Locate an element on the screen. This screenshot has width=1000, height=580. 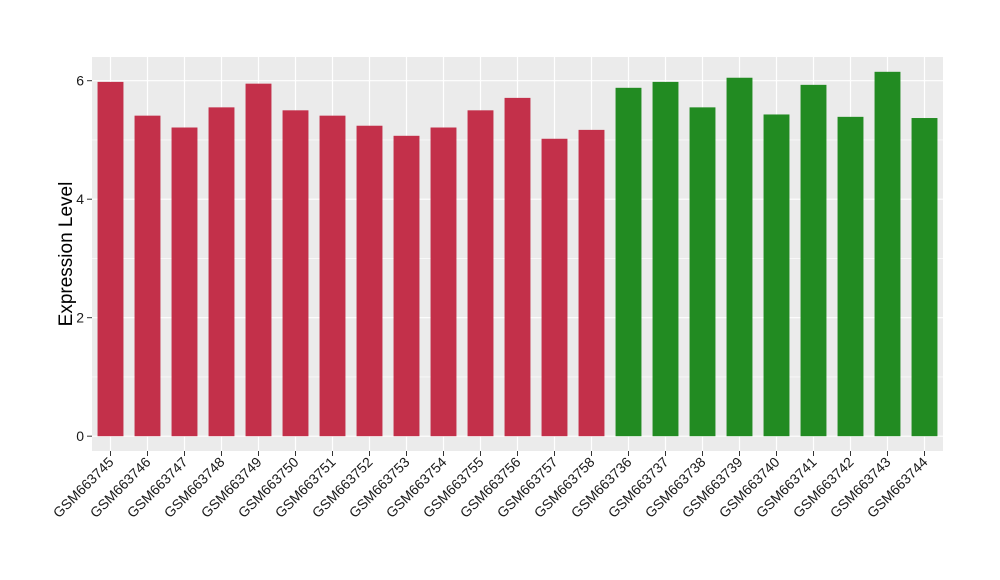
bar-GSM663748 is located at coordinates (221, 272).